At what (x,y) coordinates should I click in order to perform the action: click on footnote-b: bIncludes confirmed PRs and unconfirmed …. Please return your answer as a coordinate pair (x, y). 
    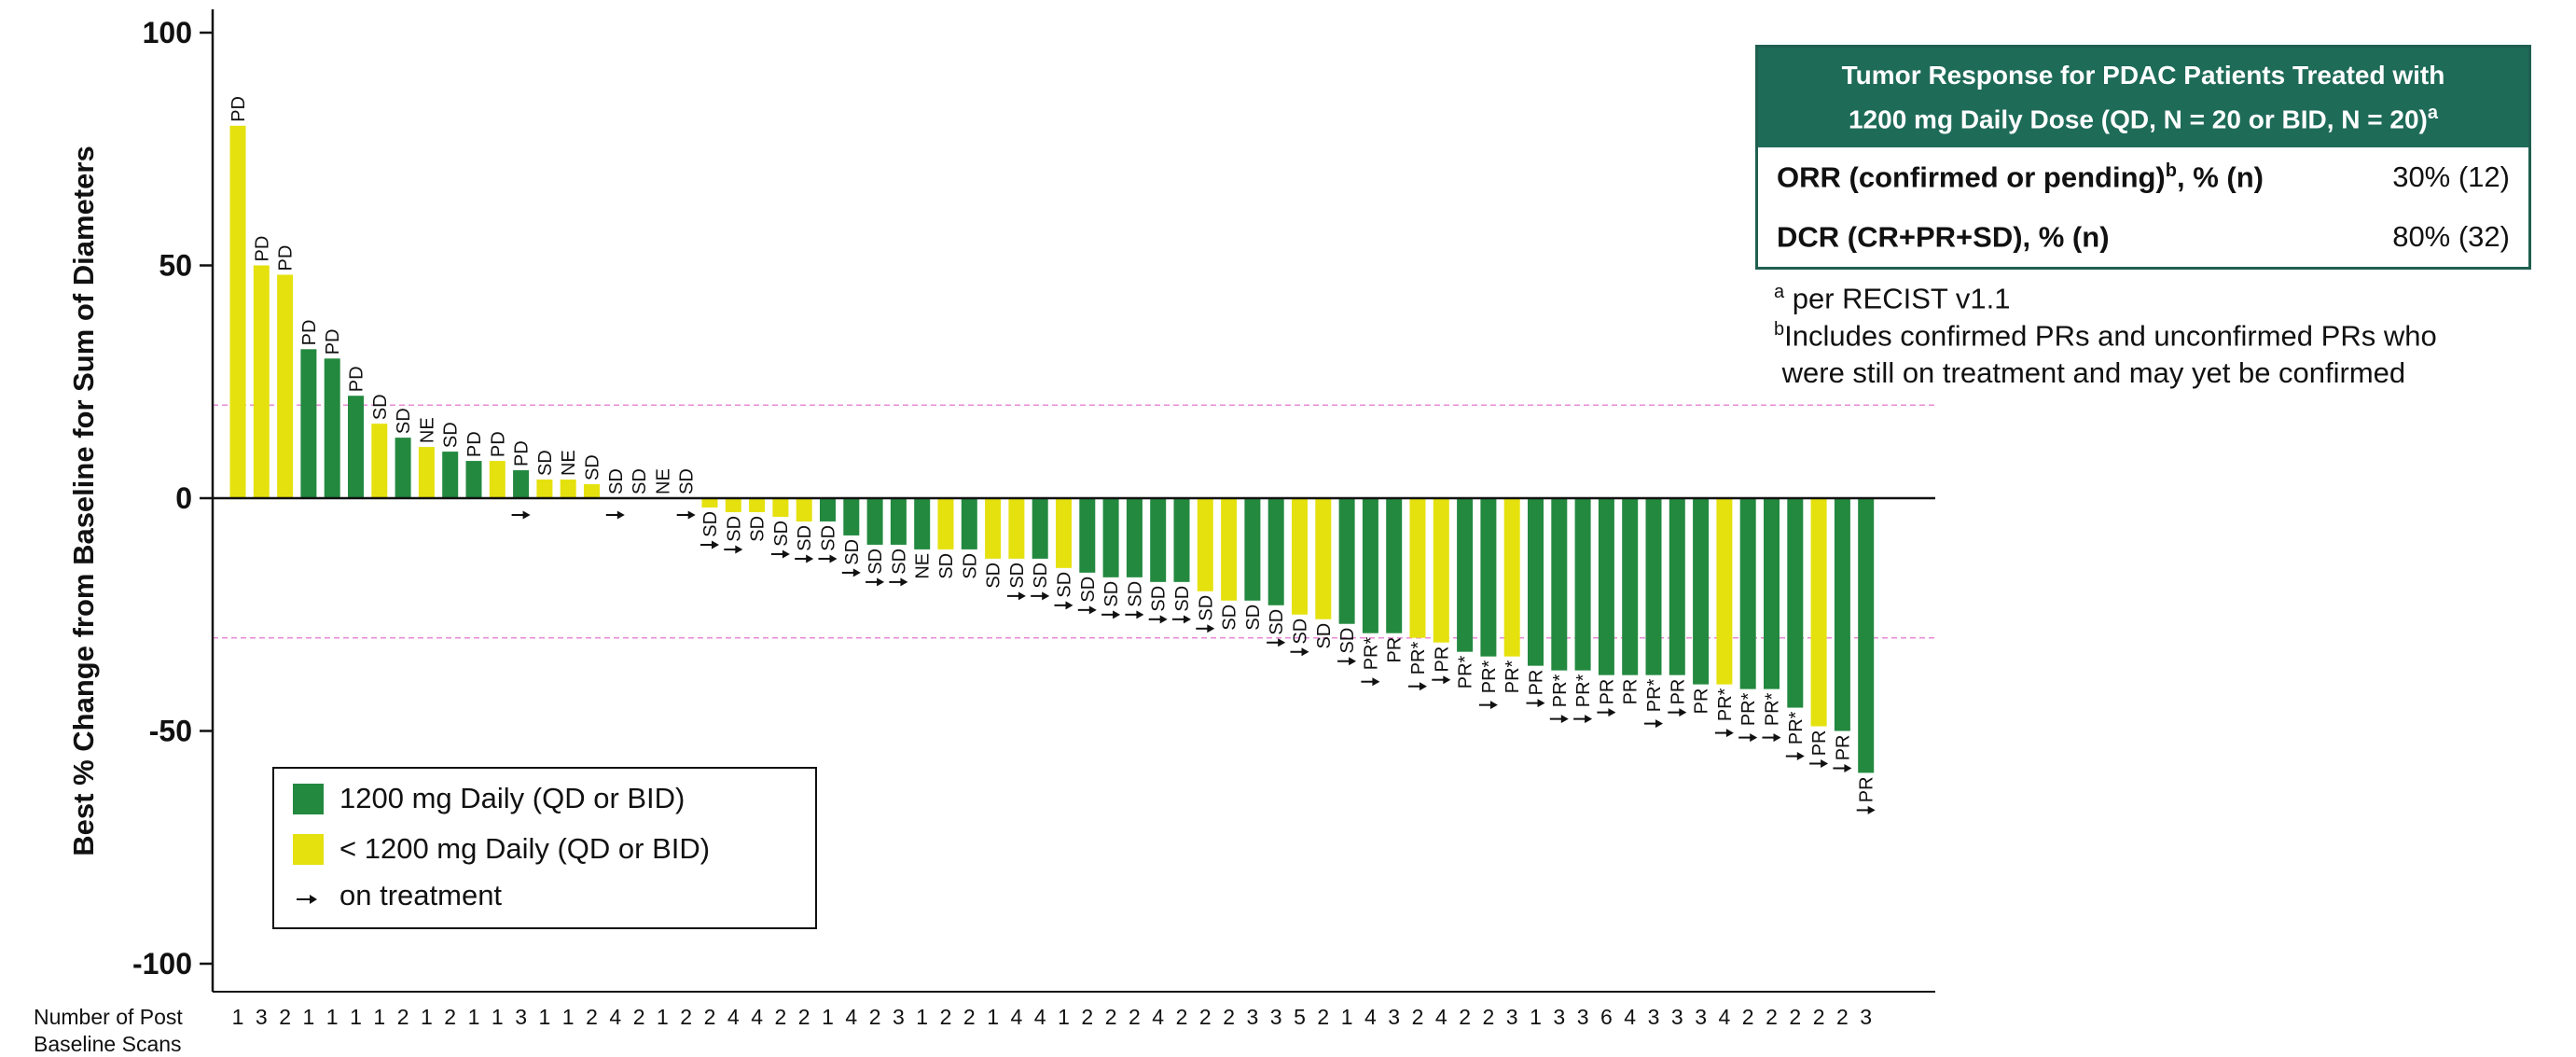
    Looking at the image, I should click on (2105, 354).